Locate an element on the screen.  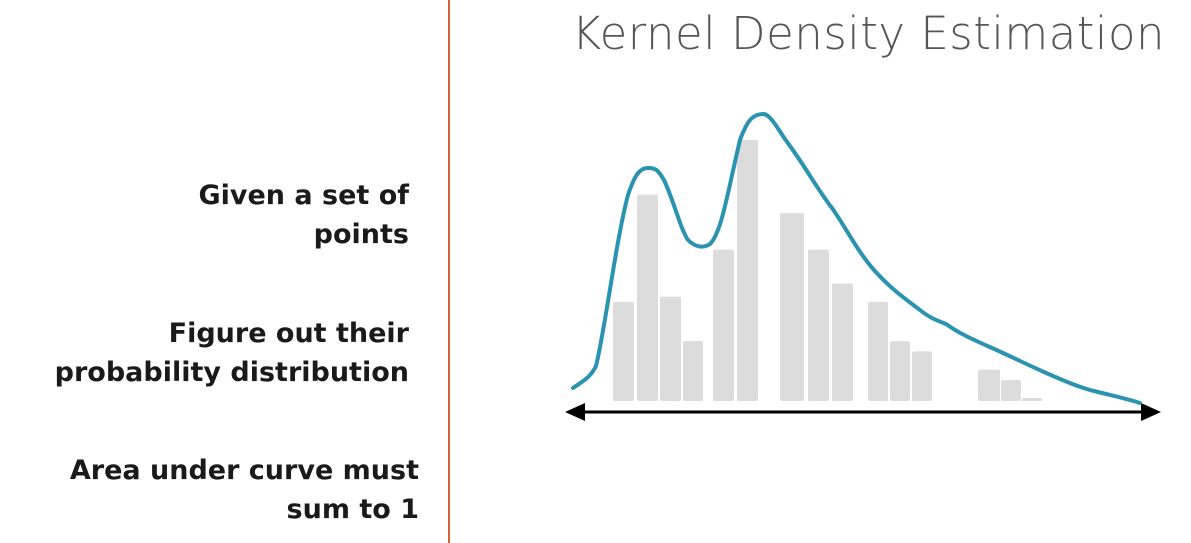
bullet-point-1-line-1: Given a set of is located at coordinates (303, 195).